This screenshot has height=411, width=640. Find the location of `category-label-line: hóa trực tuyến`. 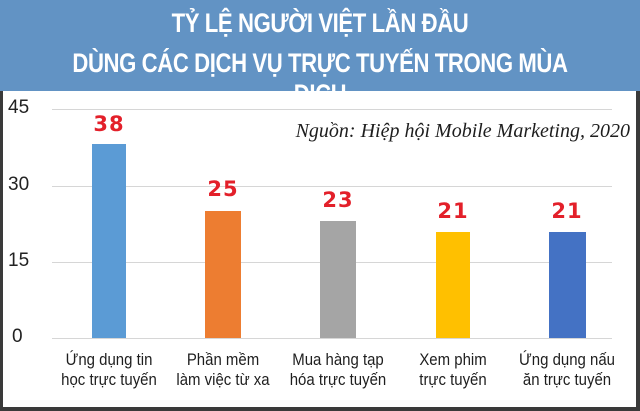

category-label-line: hóa trực tuyến is located at coordinates (338, 379).